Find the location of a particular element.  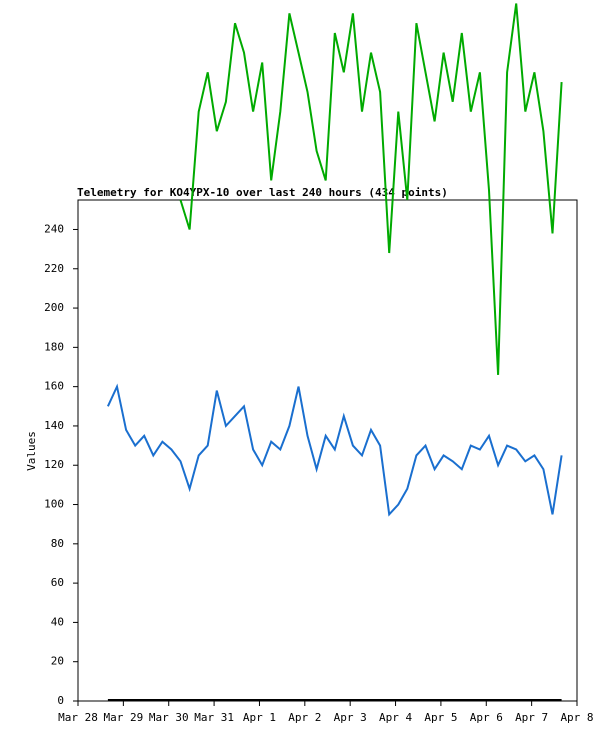

y-tick-label: 140 is located at coordinates (54, 425).